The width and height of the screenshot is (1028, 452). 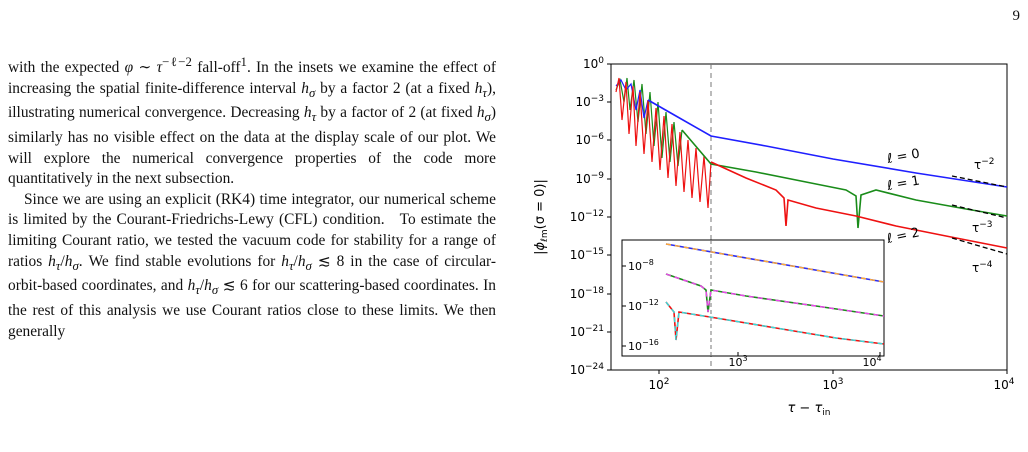 What do you see at coordinates (827, 143) in the screenshot?
I see `series-l0-line` at bounding box center [827, 143].